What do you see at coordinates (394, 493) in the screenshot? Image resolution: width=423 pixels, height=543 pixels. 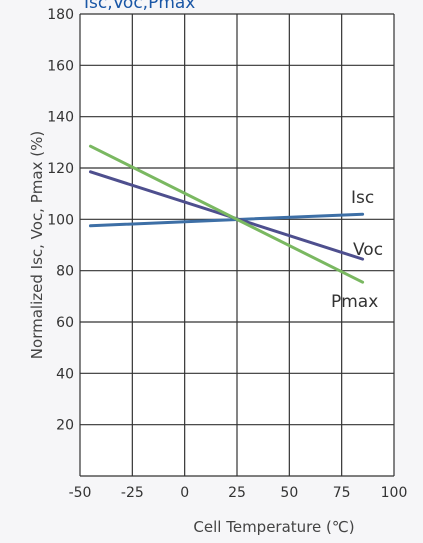 I see `x-tick-label: 100` at bounding box center [394, 493].